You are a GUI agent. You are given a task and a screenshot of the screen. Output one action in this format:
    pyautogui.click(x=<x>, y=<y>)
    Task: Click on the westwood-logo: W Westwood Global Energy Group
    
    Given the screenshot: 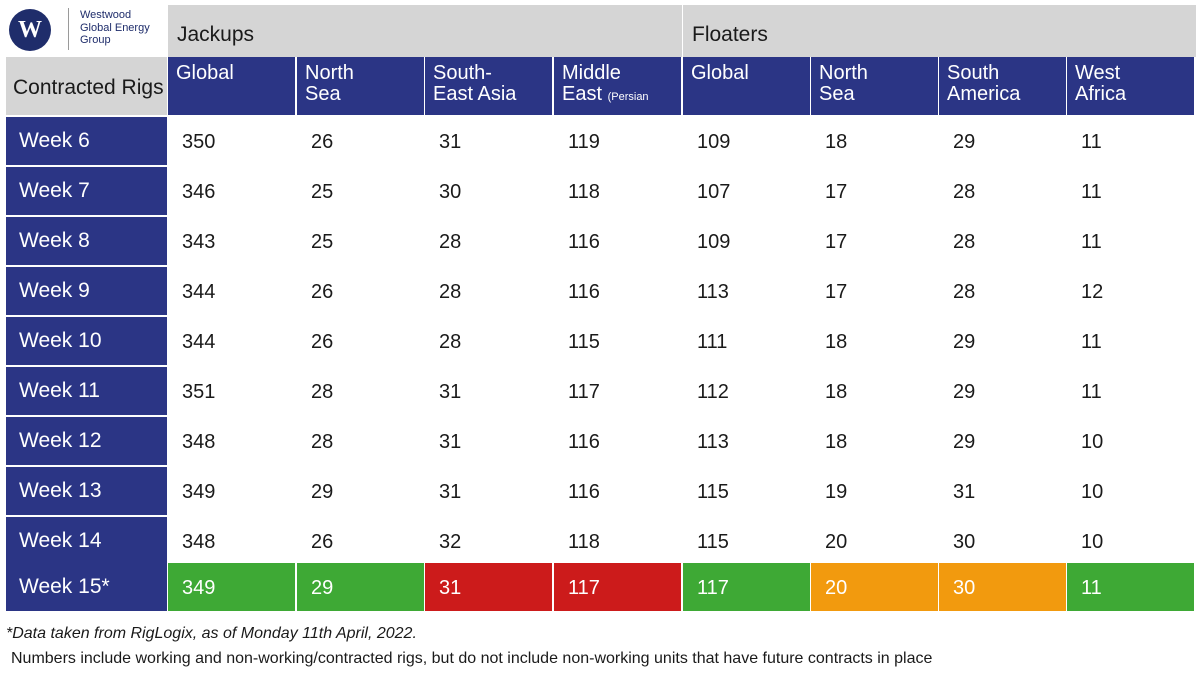 What is the action you would take?
    pyautogui.click(x=84, y=28)
    